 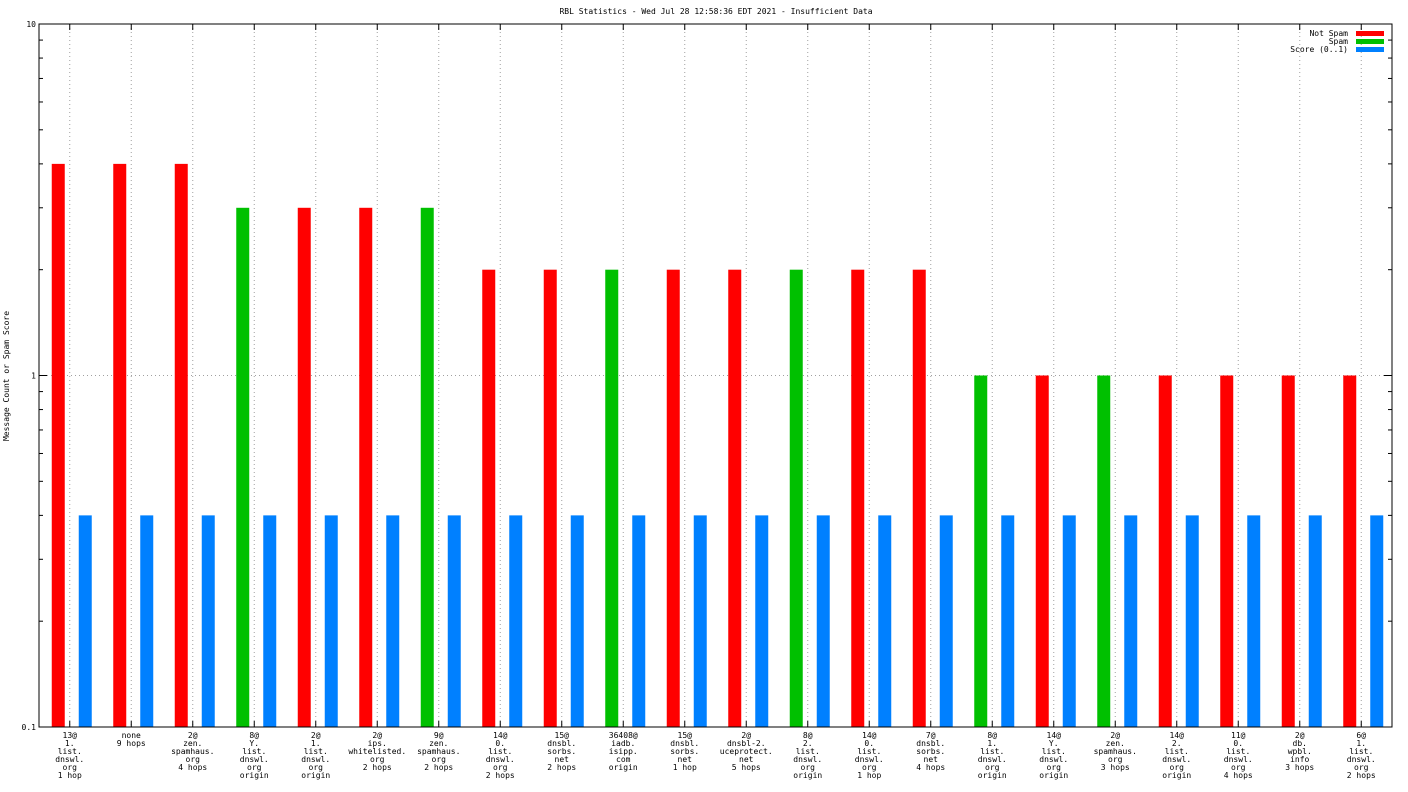 I want to click on y-tick-label: 0.1, so click(x=29, y=727).